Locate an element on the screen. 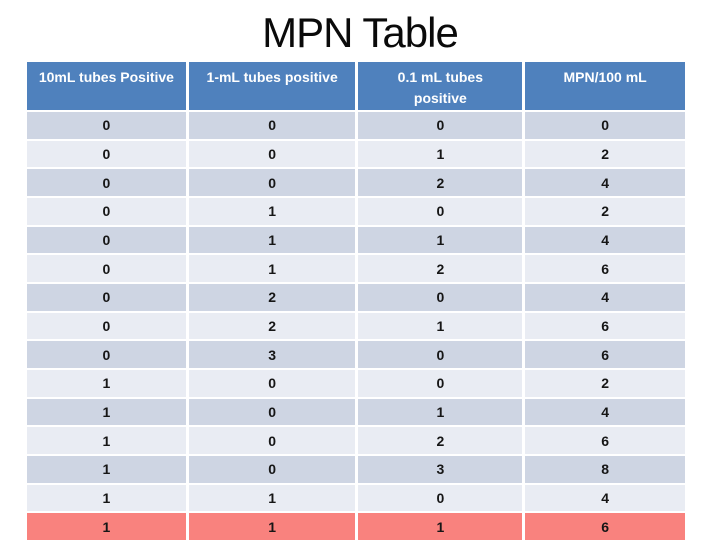 The image size is (720, 540). column-header: 1-mL tubes positive is located at coordinates (272, 86).